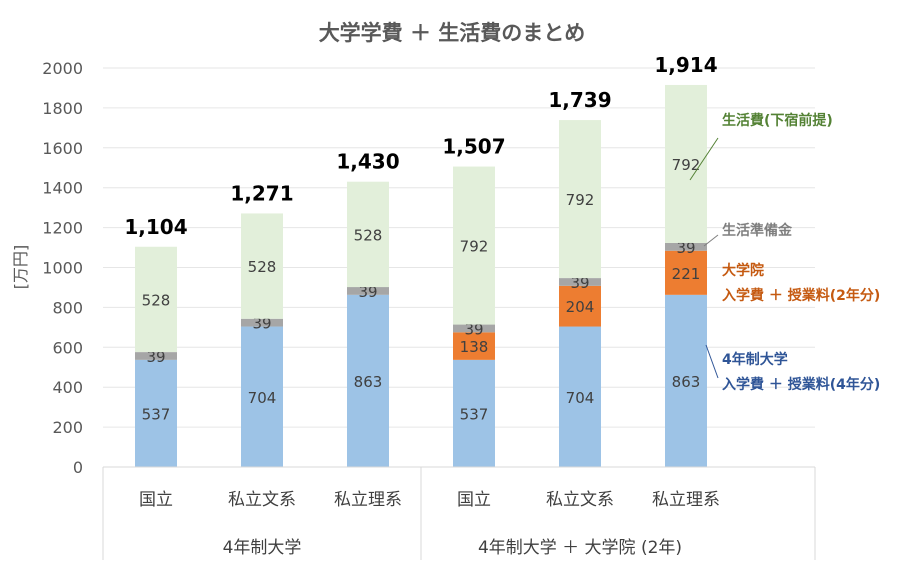 The height and width of the screenshot is (567, 904). What do you see at coordinates (452, 33) in the screenshot?
I see `chart-title: 大学学費 ＋ 生活費のまとめ` at bounding box center [452, 33].